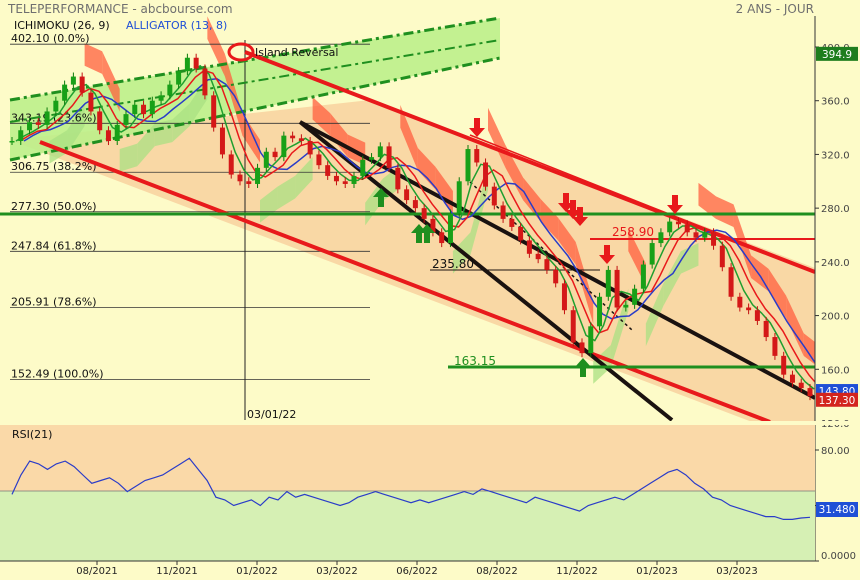 Image resolution: width=860 pixels, height=580 pixels. I want to click on y-tick-label: 160.0, so click(835, 370).